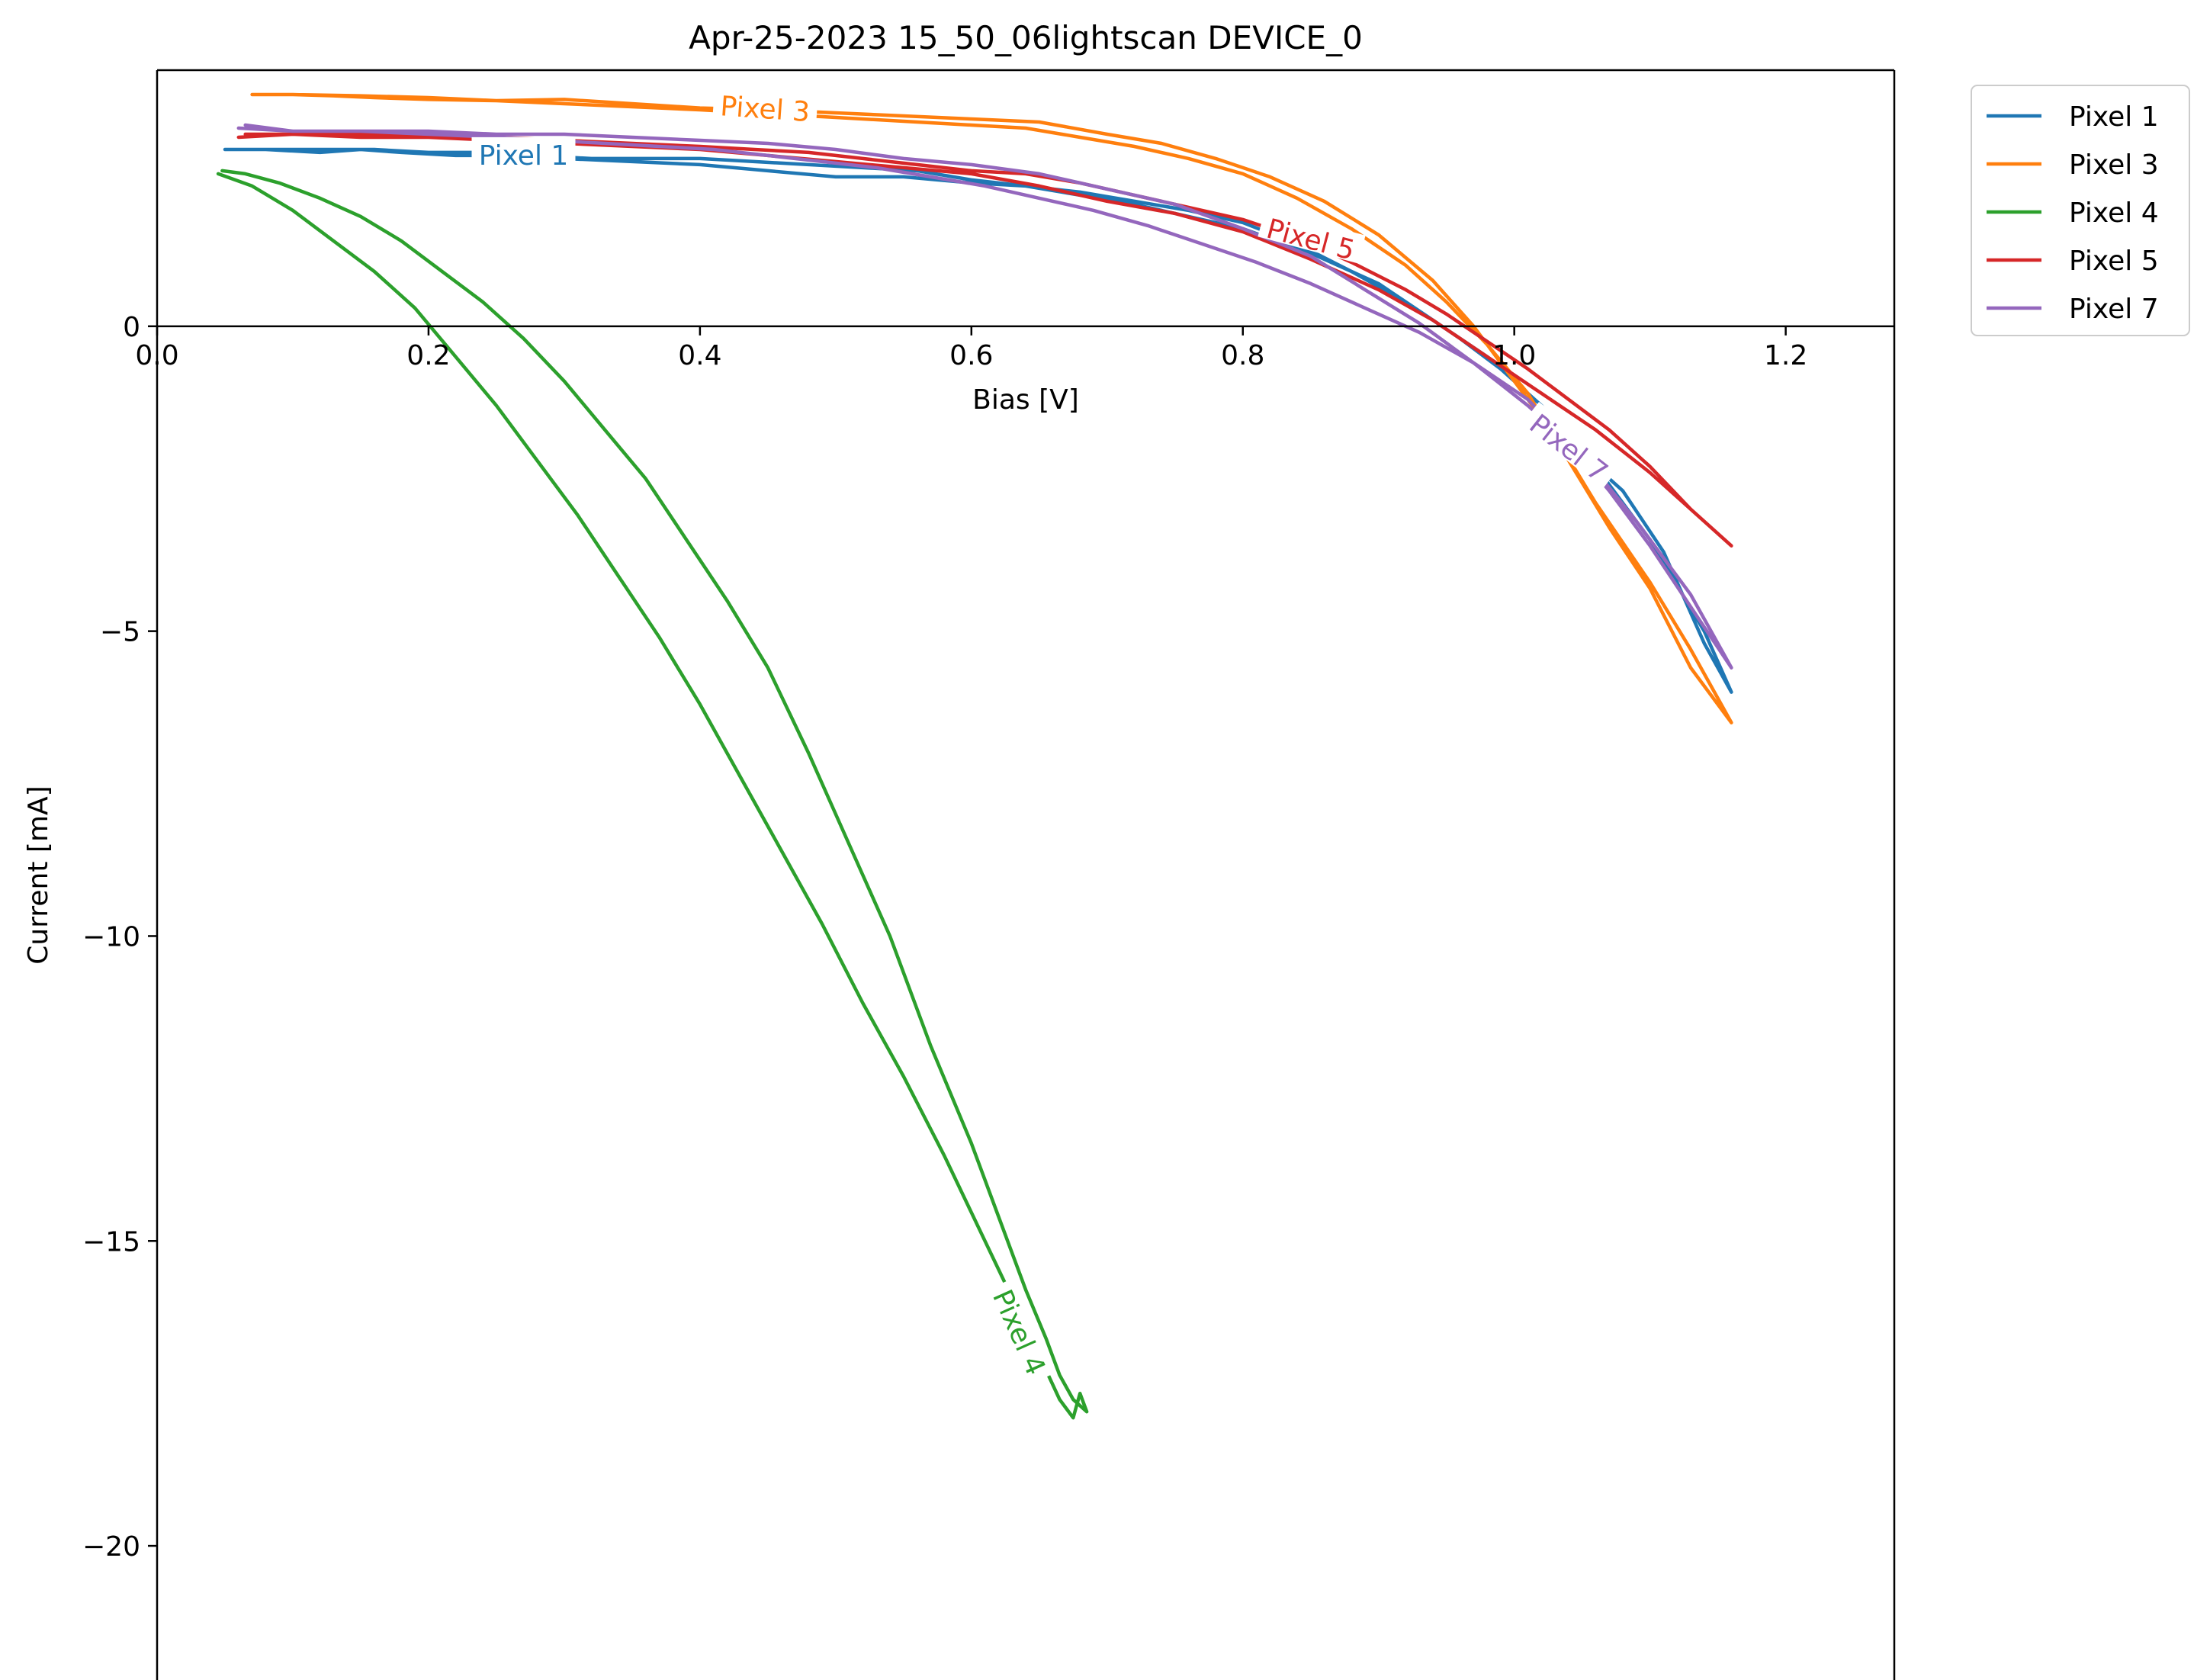 The height and width of the screenshot is (1680, 2210). Describe the element at coordinates (111, 936) in the screenshot. I see `y-tick-label: −10` at that location.